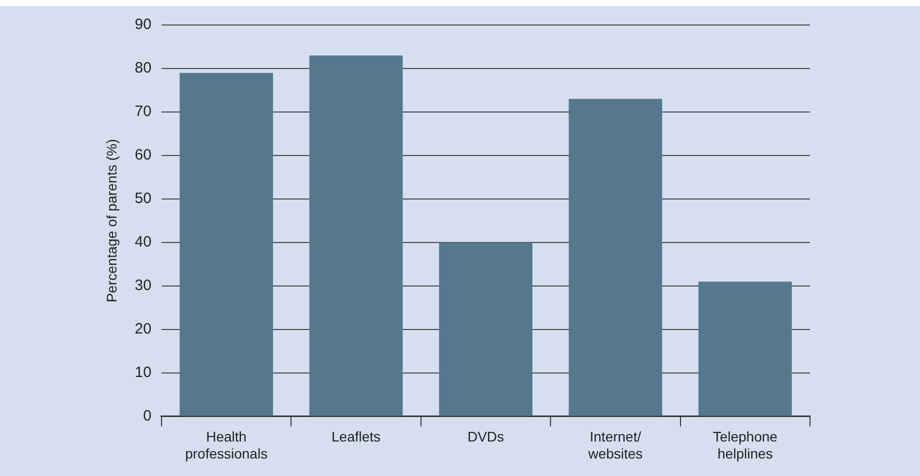 Image resolution: width=920 pixels, height=476 pixels. I want to click on y-tick-label: 80, so click(143, 68).